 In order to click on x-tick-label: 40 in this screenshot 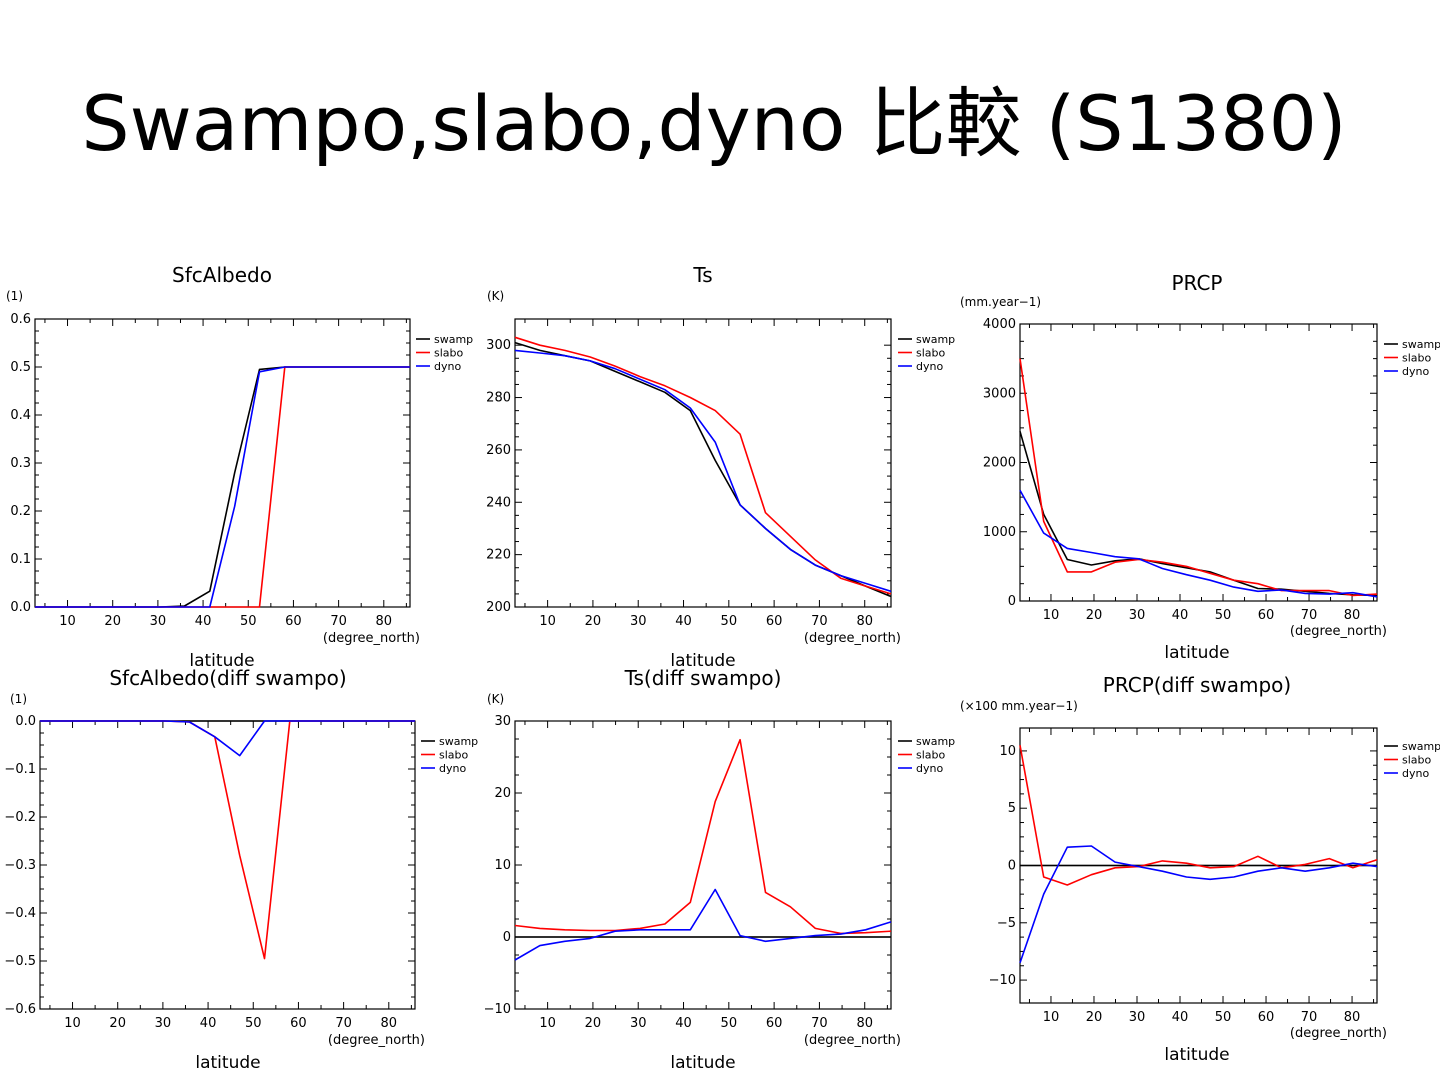, I will do `click(1180, 1017)`.